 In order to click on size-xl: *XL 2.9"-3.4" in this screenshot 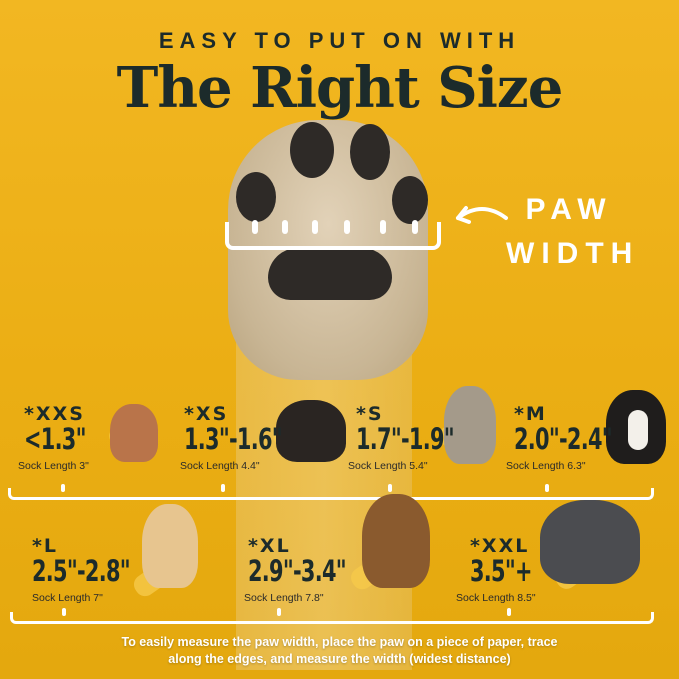, I will do `click(316, 561)`.